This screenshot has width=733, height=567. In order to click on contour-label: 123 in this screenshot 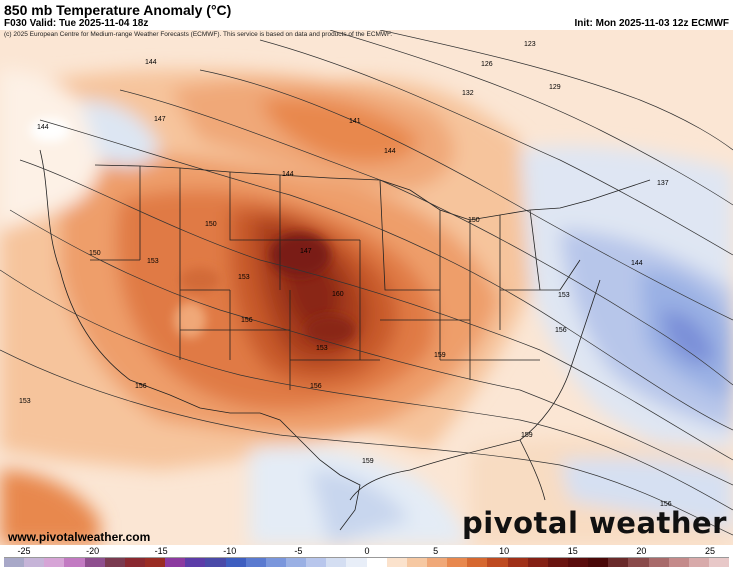, I will do `click(530, 44)`.